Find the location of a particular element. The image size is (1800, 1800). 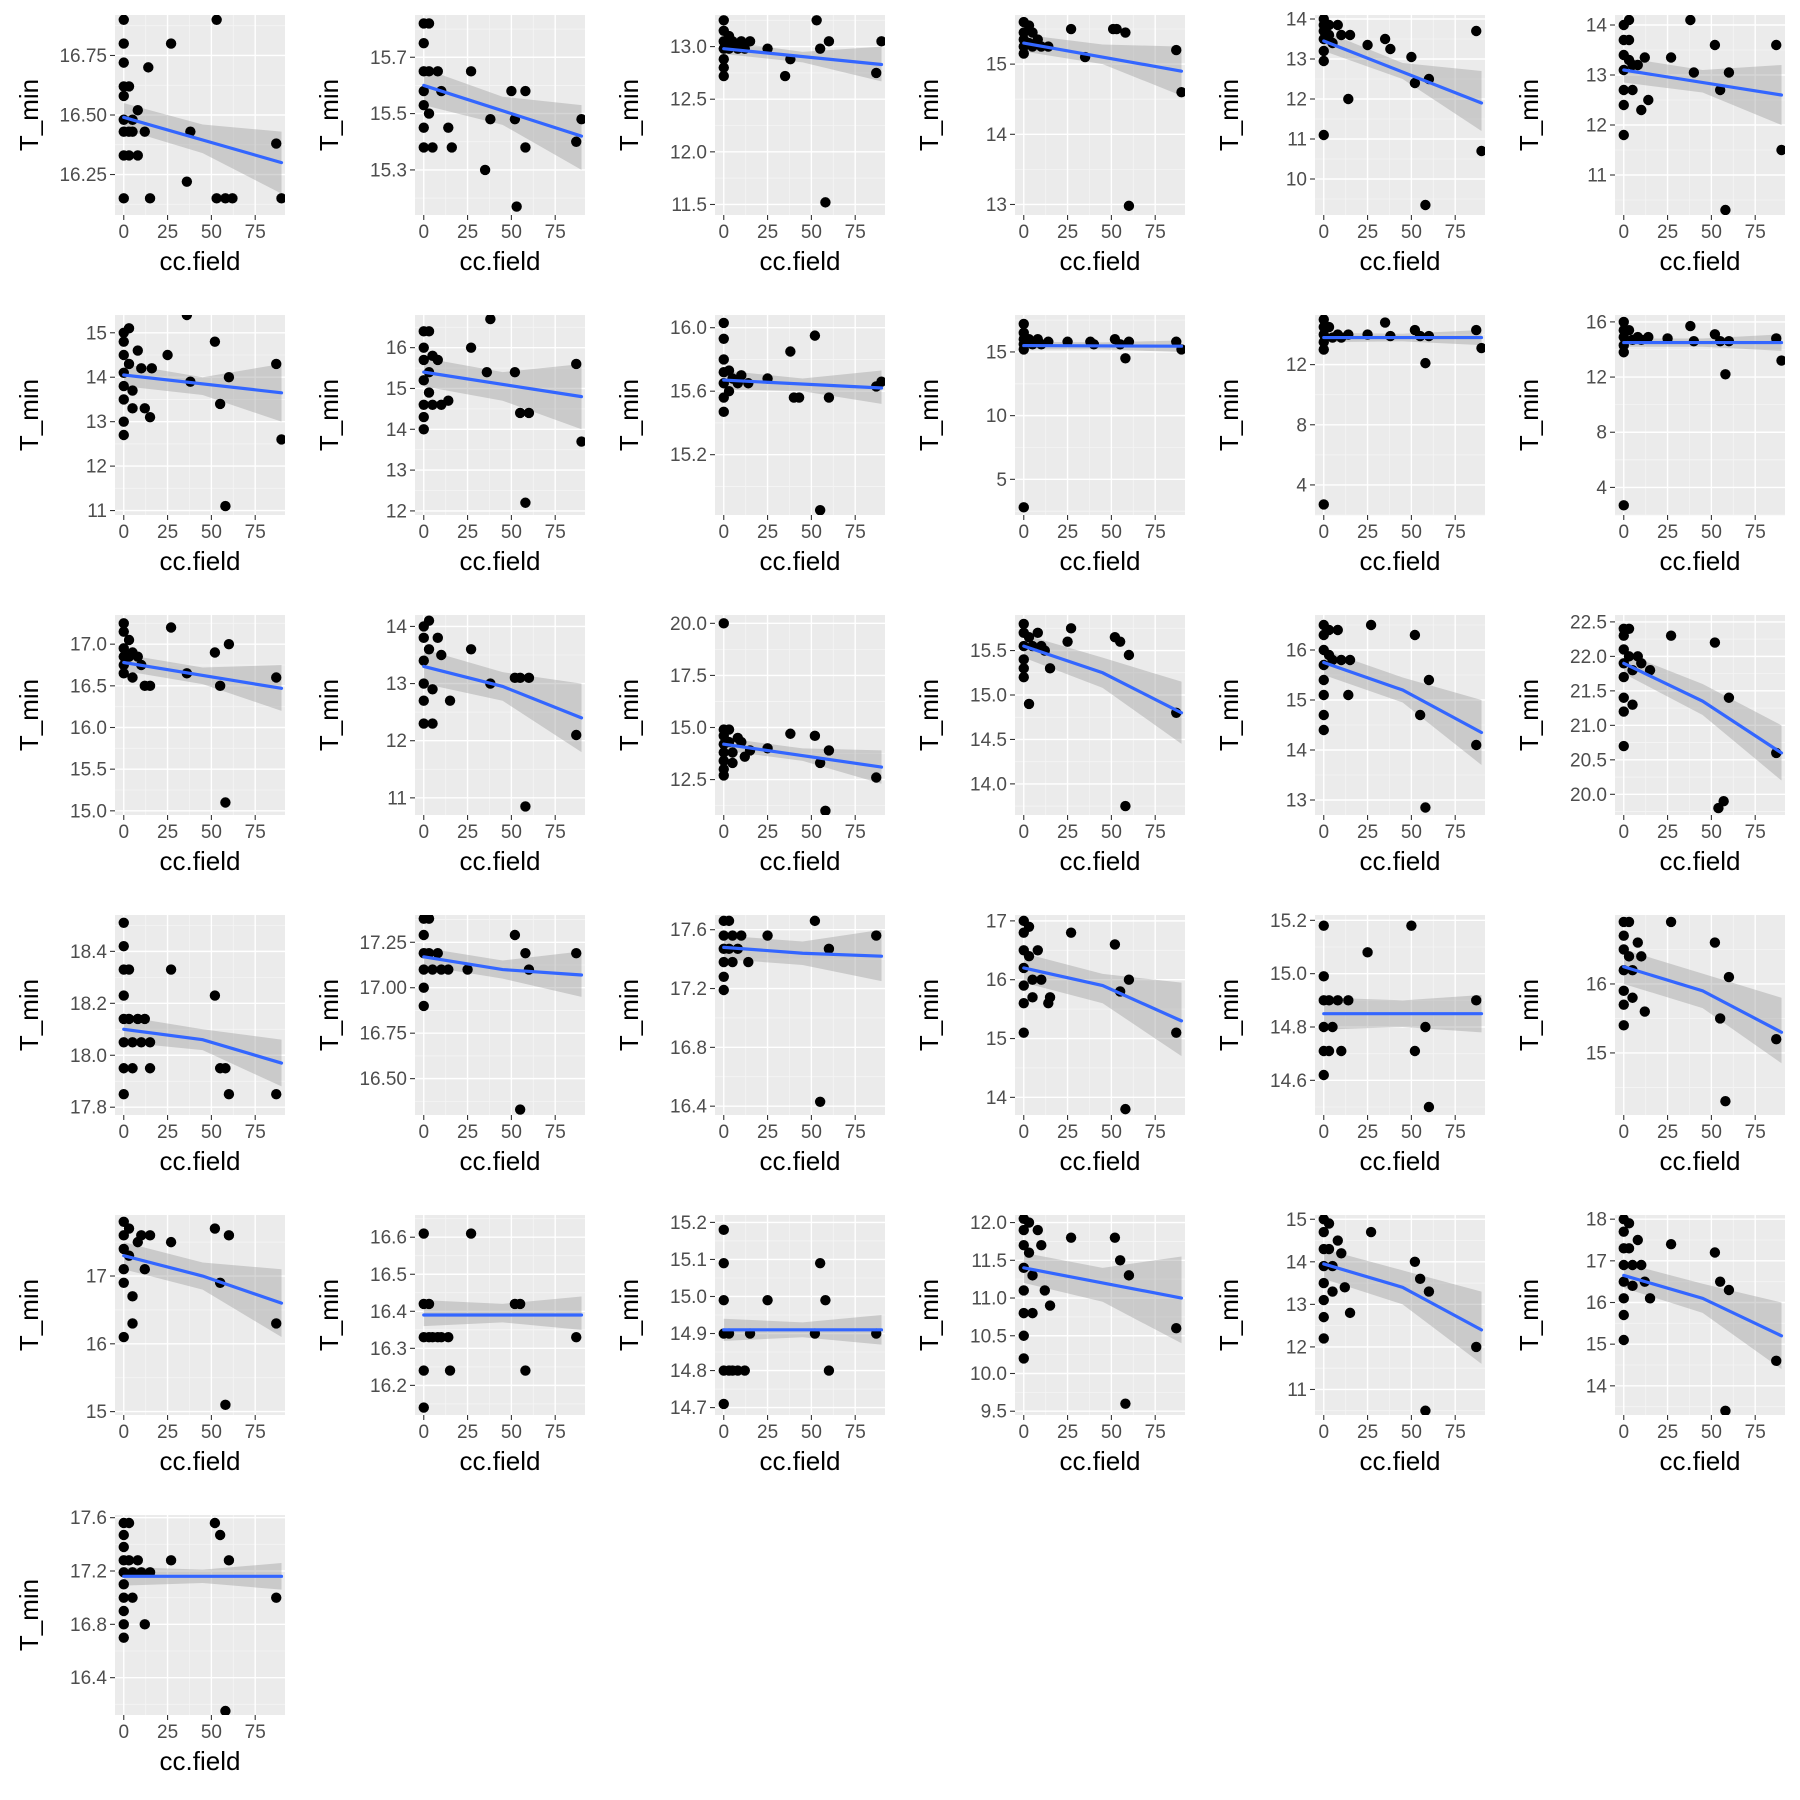

y-tick-label: 14.7 is located at coordinates (688, 1408).